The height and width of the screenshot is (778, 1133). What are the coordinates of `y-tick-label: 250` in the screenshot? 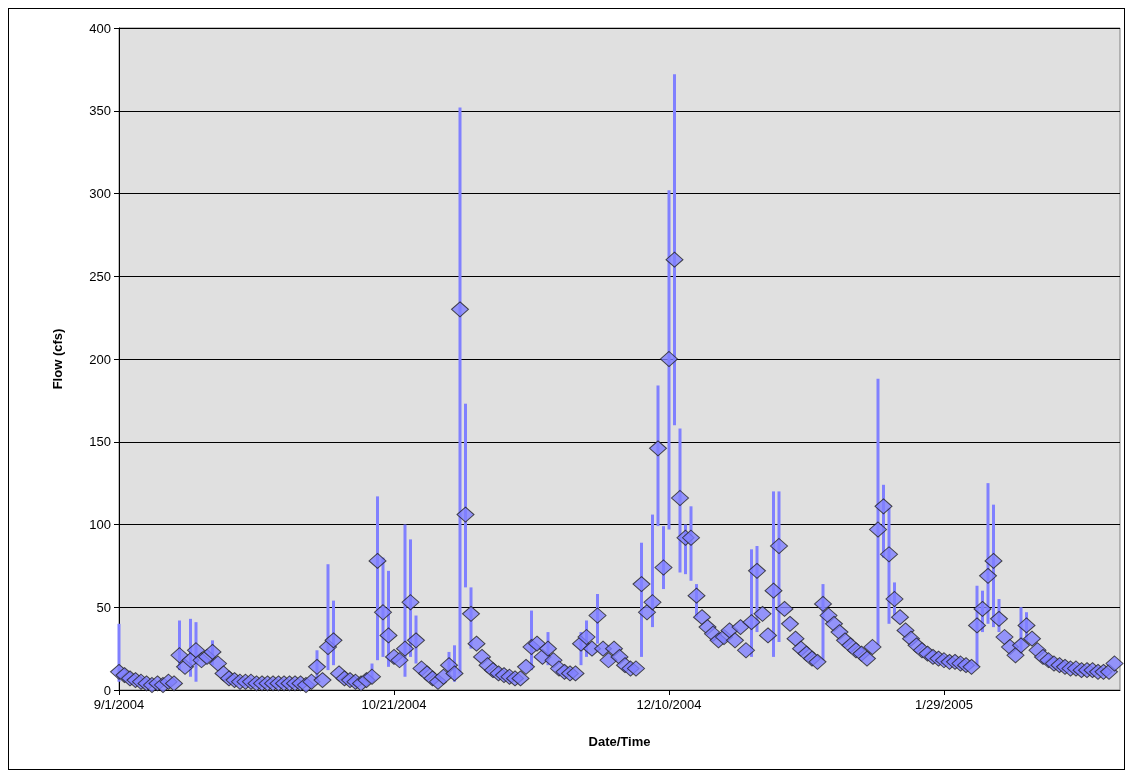 It's located at (100, 276).